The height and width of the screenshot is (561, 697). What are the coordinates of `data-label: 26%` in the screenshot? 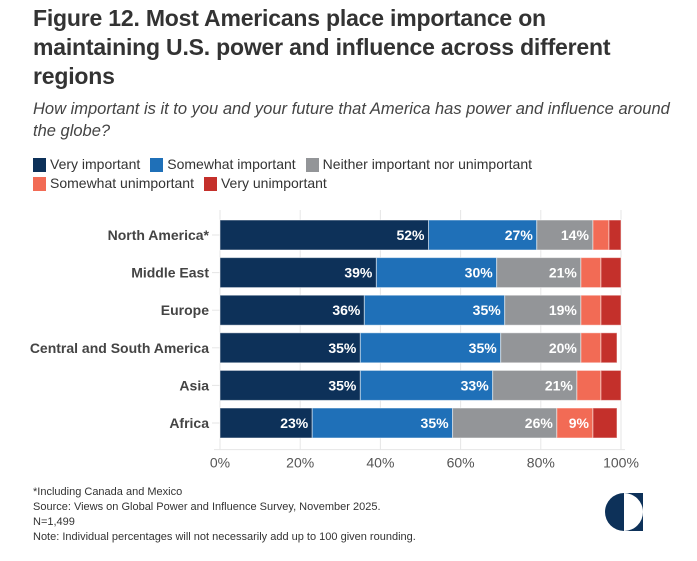 It's located at (539, 423).